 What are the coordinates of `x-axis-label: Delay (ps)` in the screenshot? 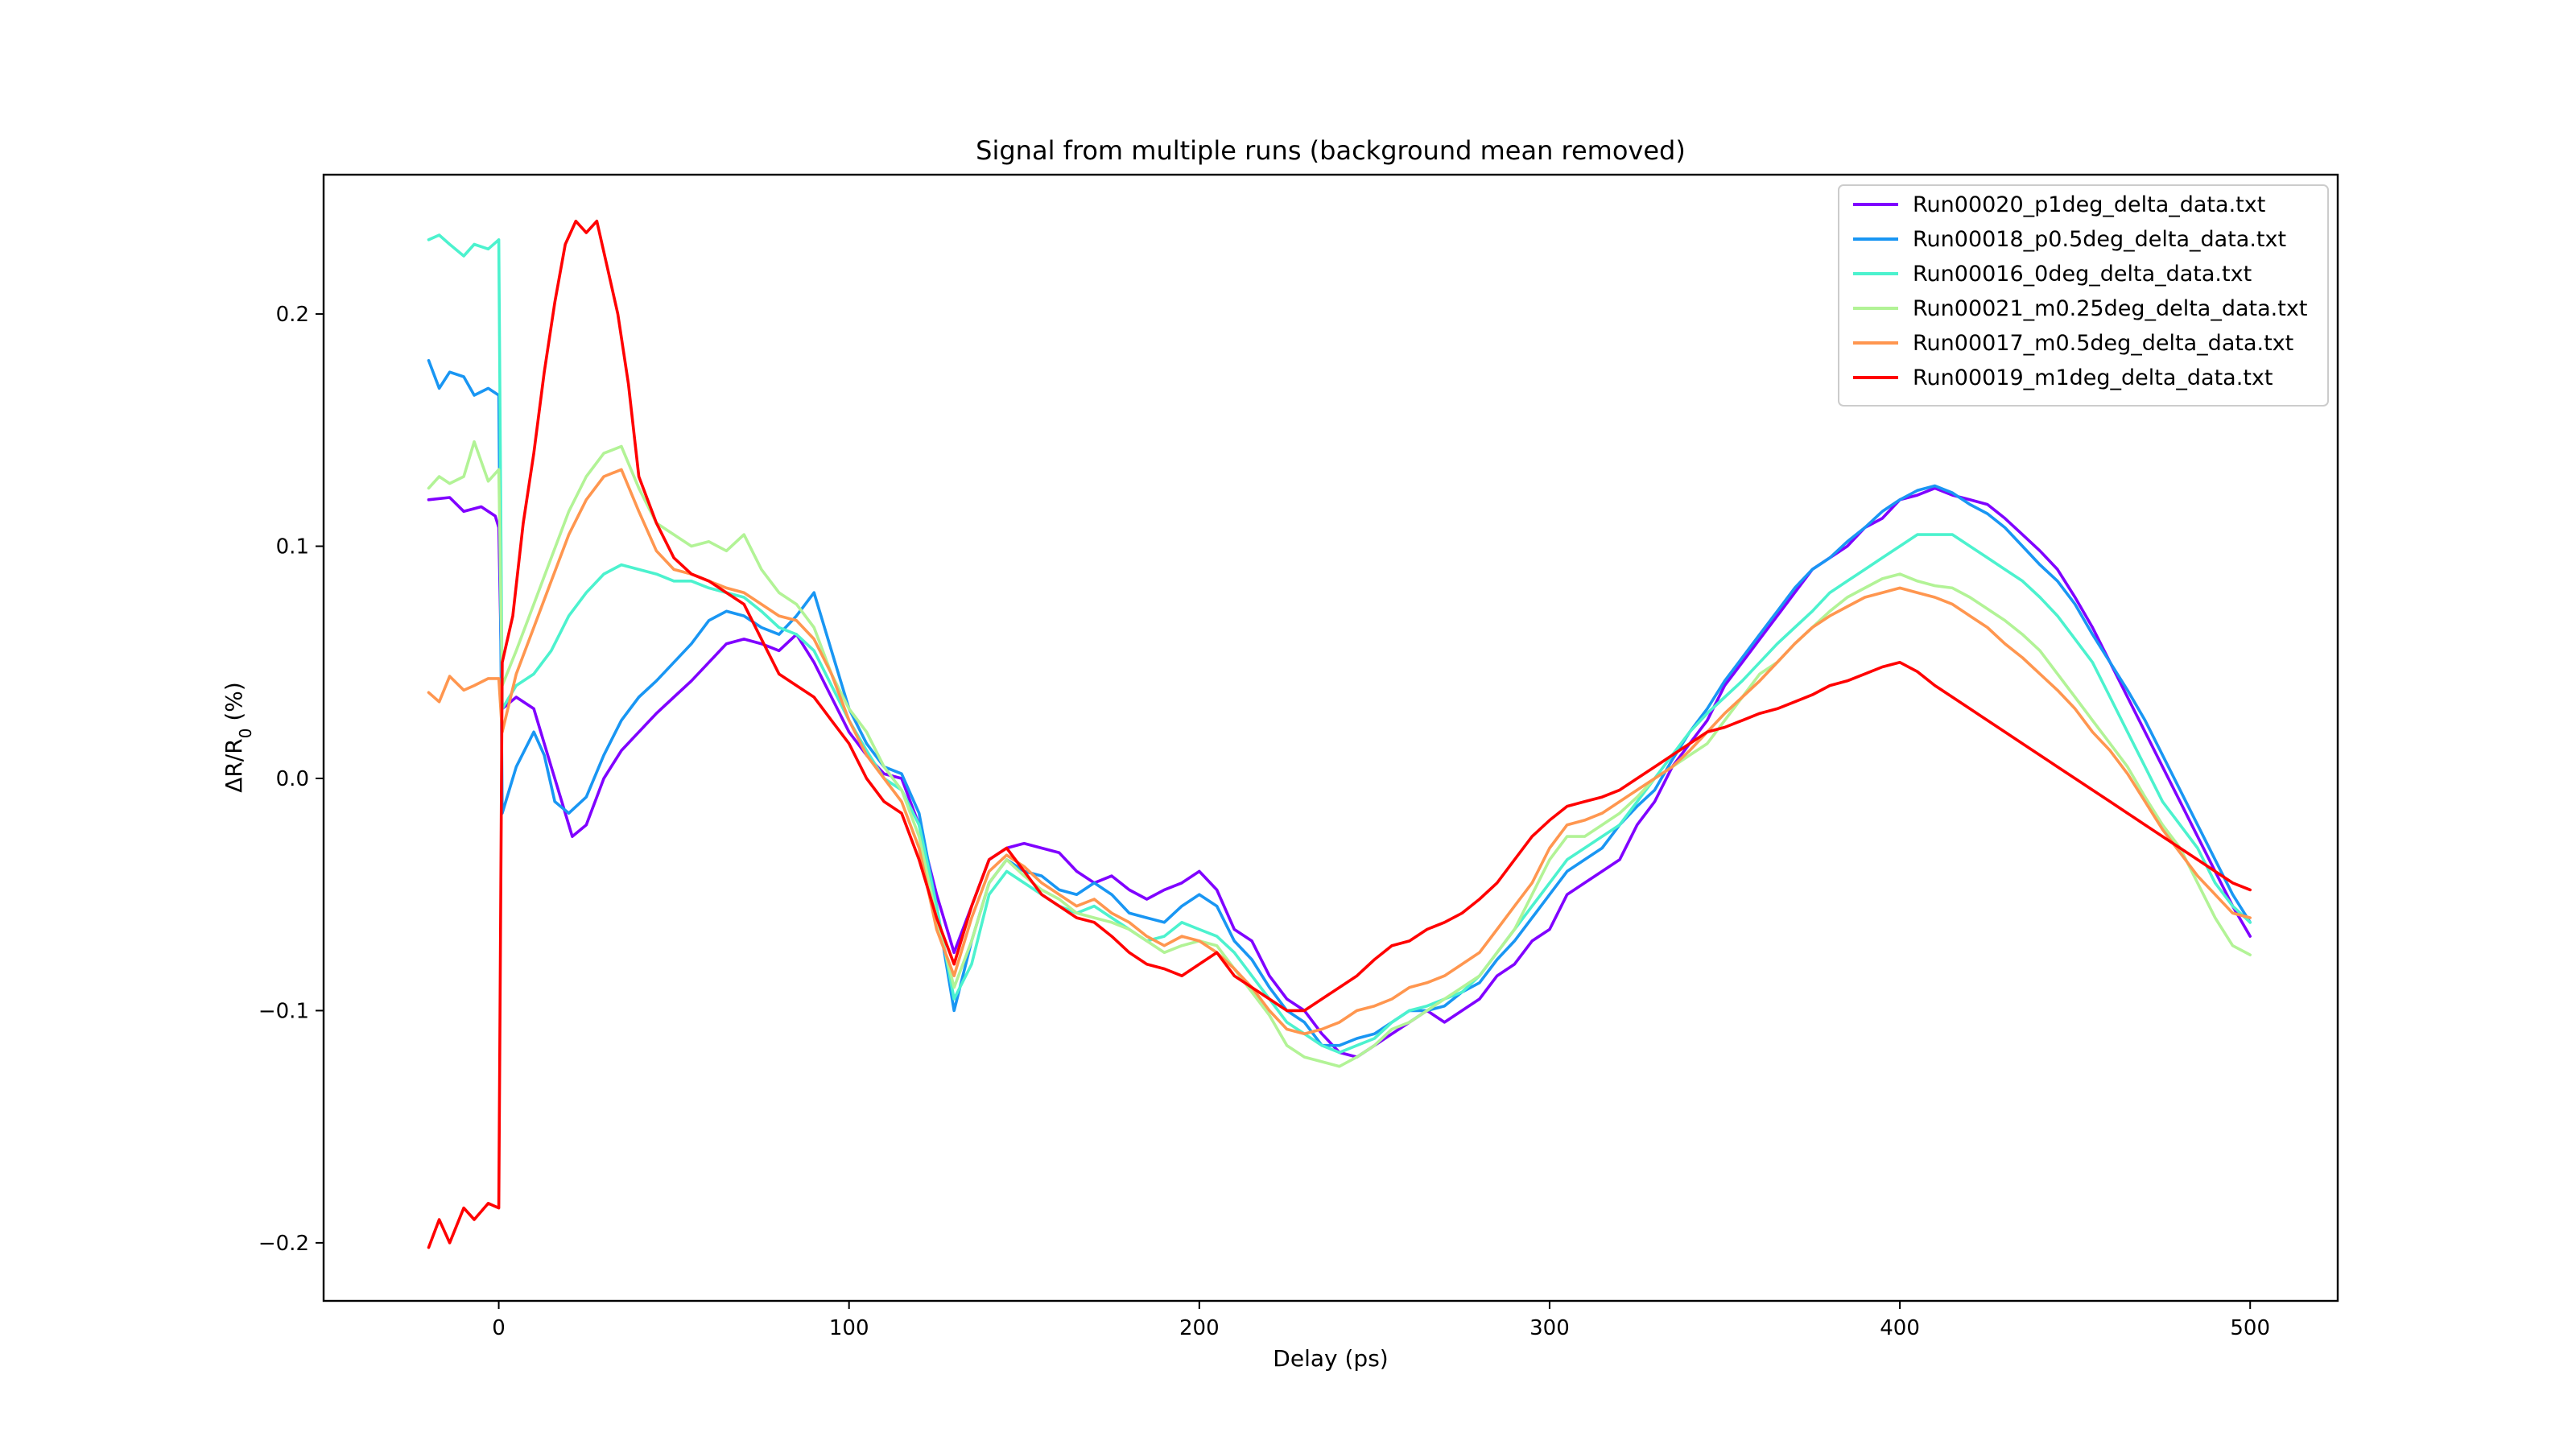 It's located at (1330, 1358).